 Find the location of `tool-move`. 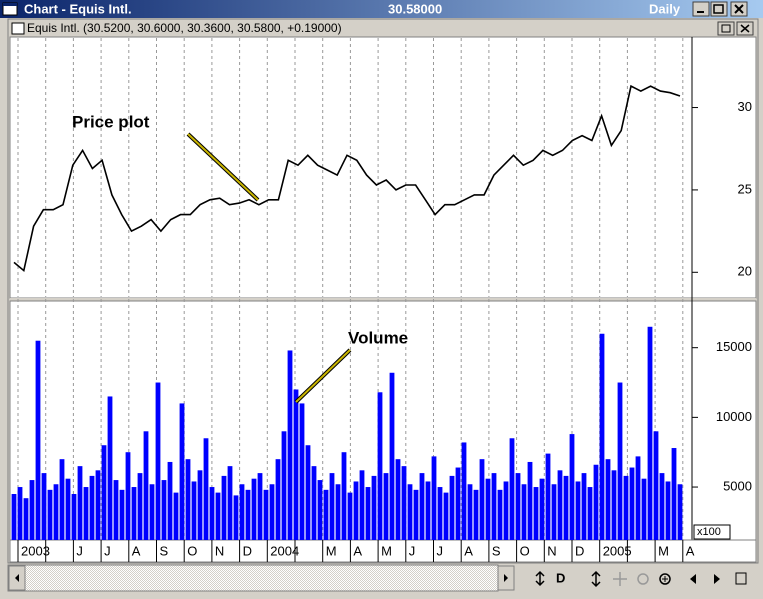

tool-move is located at coordinates (620, 579).